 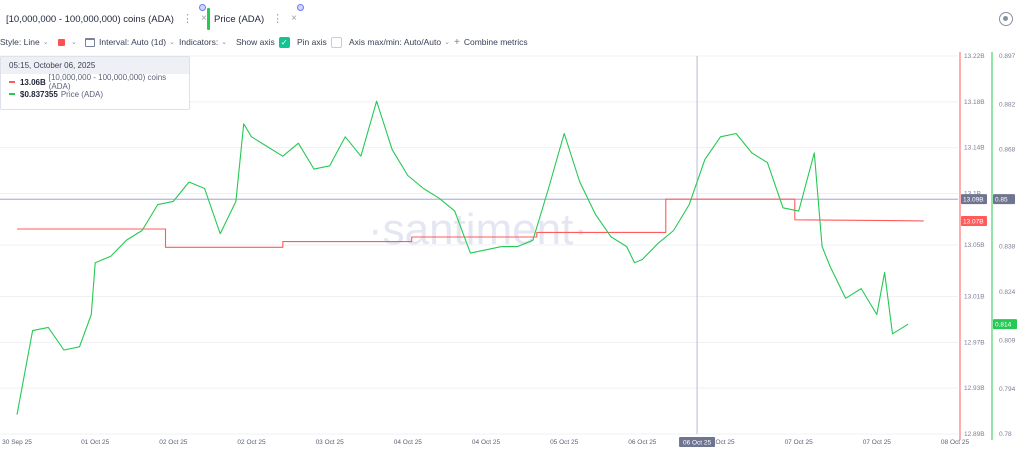 What do you see at coordinates (1007, 104) in the screenshot?
I see `right-axis-tick-label: 0.882` at bounding box center [1007, 104].